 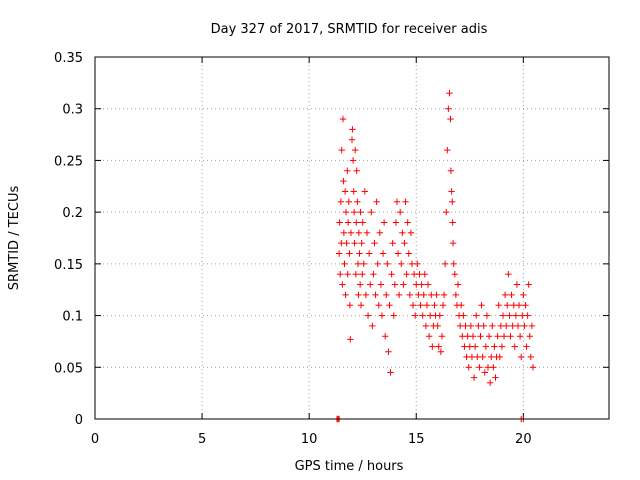 What do you see at coordinates (309, 439) in the screenshot?
I see `x-tick-label: 10` at bounding box center [309, 439].